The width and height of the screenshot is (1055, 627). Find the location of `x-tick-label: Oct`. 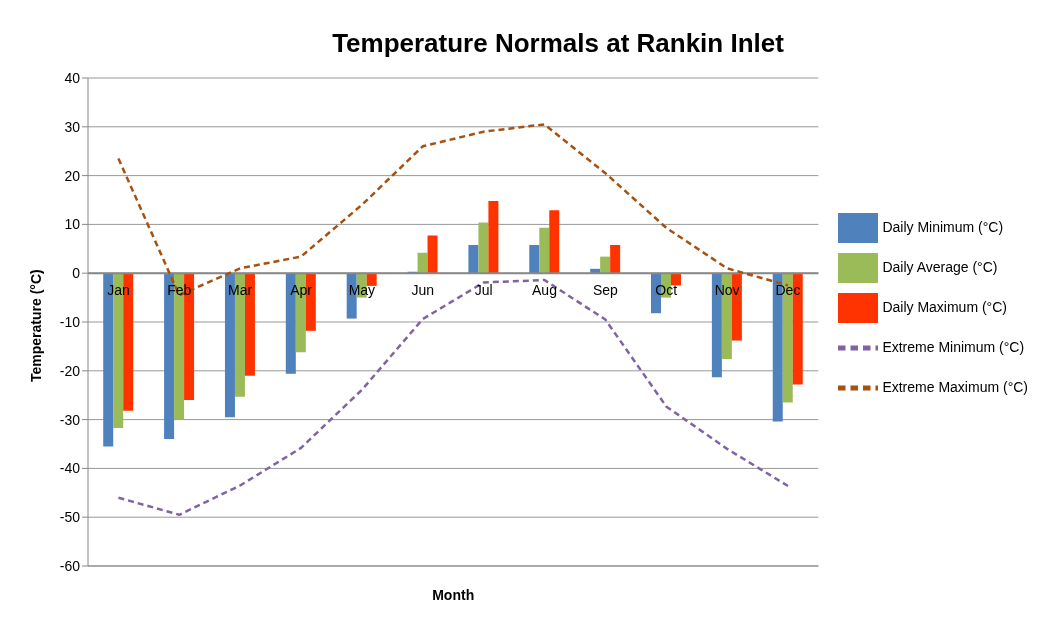

x-tick-label: Oct is located at coordinates (666, 290).